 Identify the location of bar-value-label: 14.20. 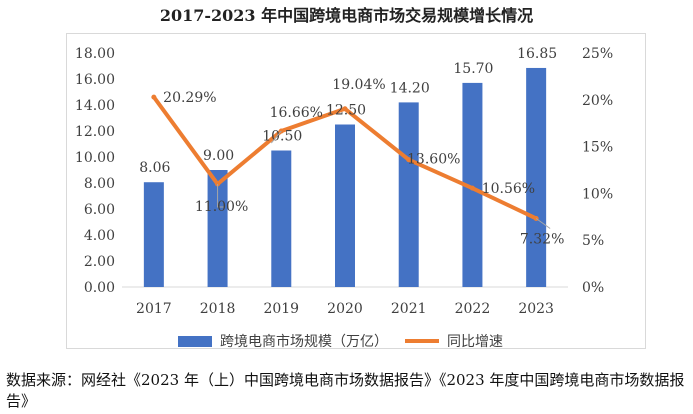
(410, 88).